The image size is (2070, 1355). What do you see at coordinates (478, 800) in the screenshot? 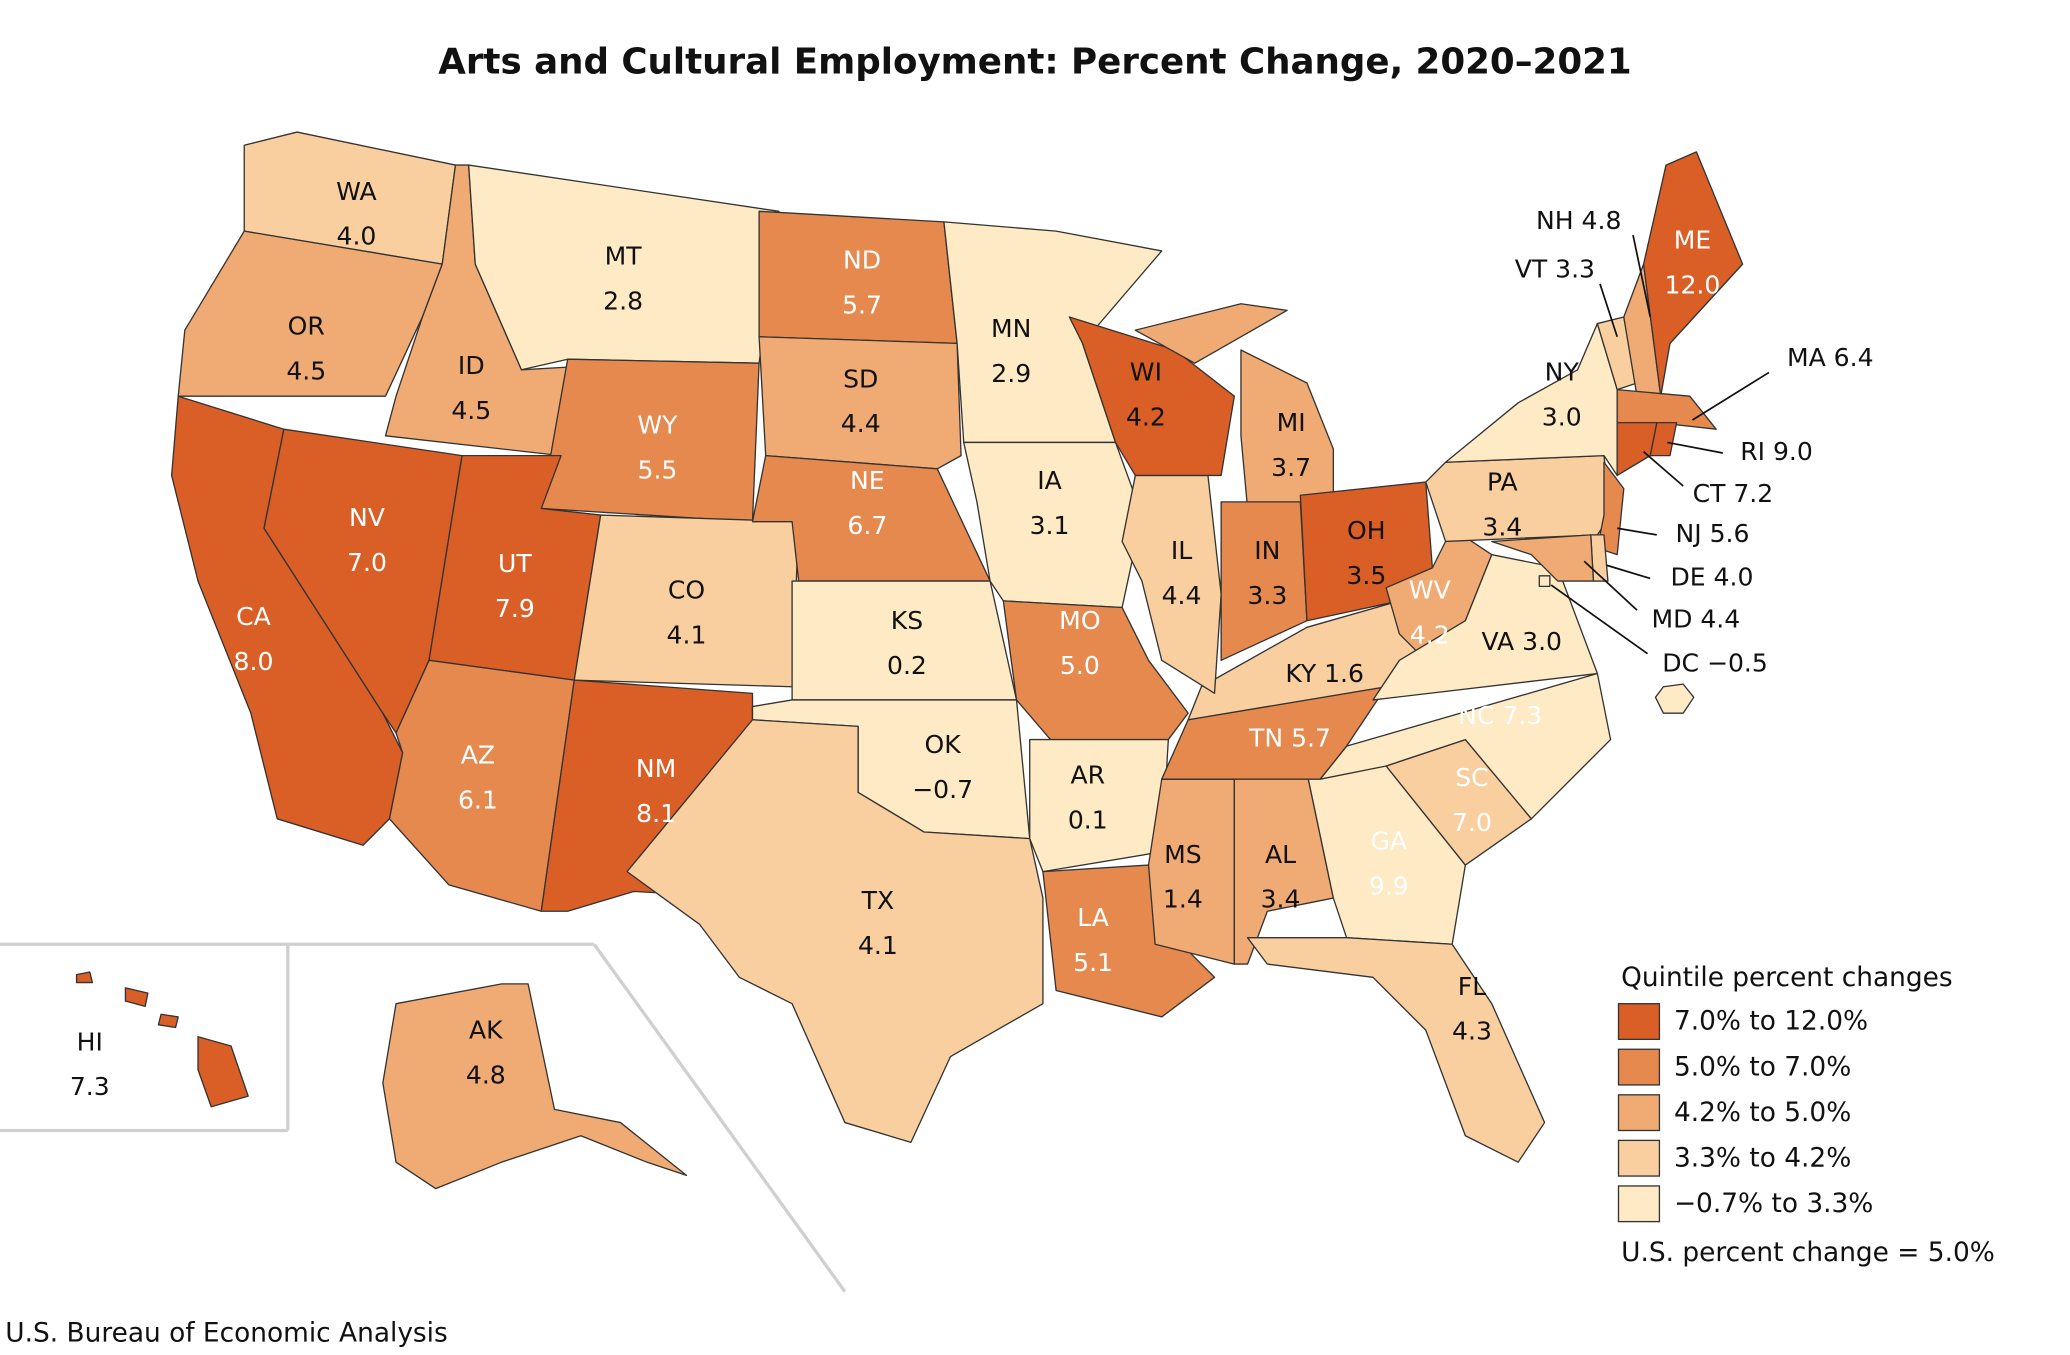
I see `state-value: 6.1` at bounding box center [478, 800].